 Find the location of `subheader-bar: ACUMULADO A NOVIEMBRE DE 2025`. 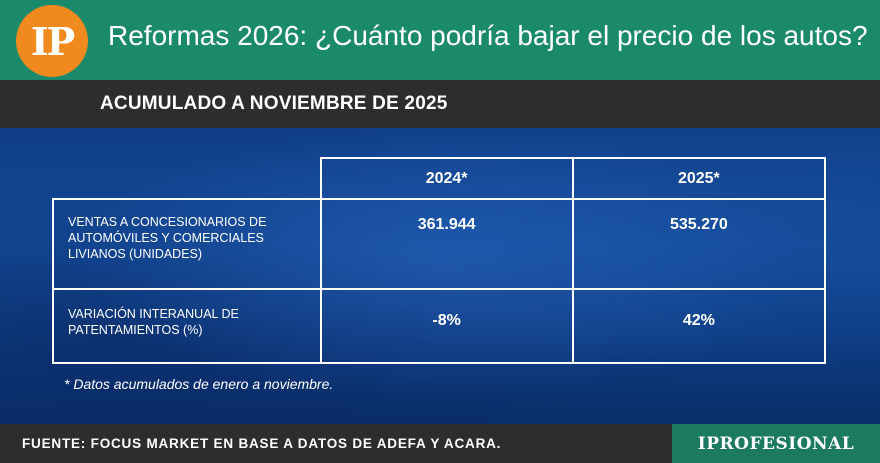

subheader-bar: ACUMULADO A NOVIEMBRE DE 2025 is located at coordinates (440, 104).